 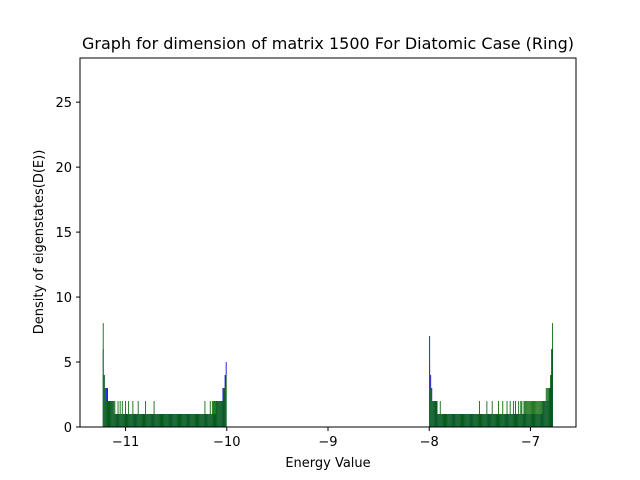 What do you see at coordinates (63, 233) in the screenshot?
I see `y-tick-label: 15` at bounding box center [63, 233].